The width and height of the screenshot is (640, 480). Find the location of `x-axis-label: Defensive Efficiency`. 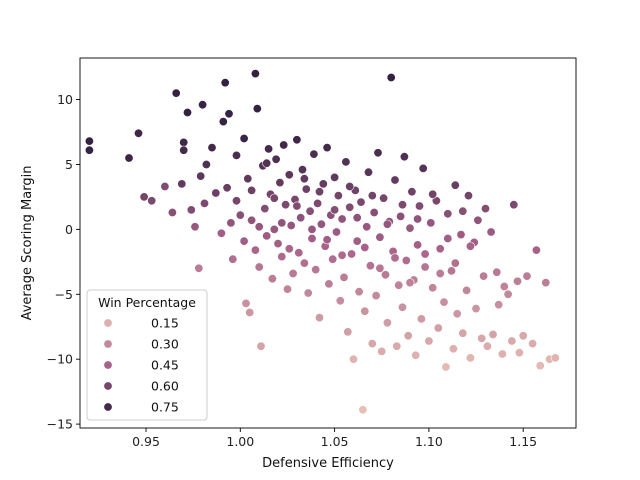

x-axis-label: Defensive Efficiency is located at coordinates (328, 463).